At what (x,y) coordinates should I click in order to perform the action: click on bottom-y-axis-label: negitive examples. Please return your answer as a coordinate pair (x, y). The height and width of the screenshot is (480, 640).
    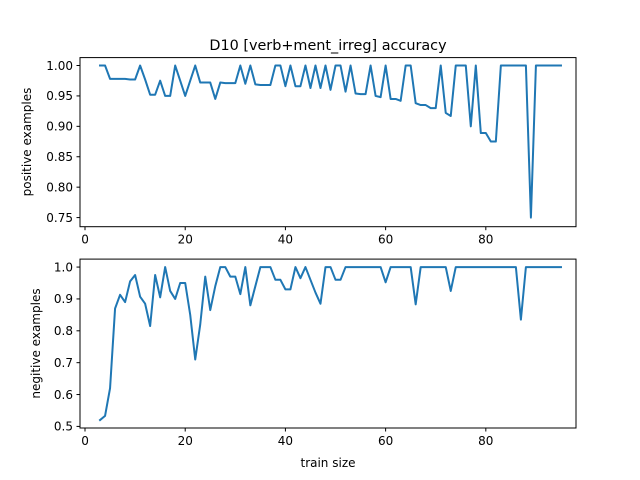
    Looking at the image, I should click on (36, 343).